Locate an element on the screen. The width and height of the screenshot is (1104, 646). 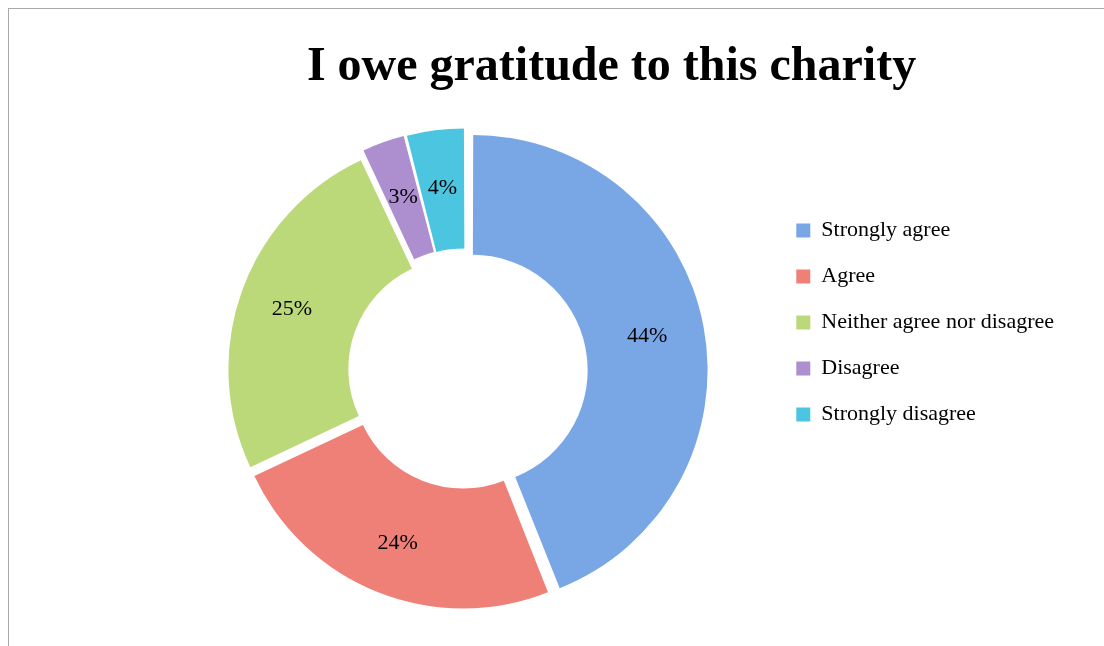
data-label: 25% is located at coordinates (292, 307).